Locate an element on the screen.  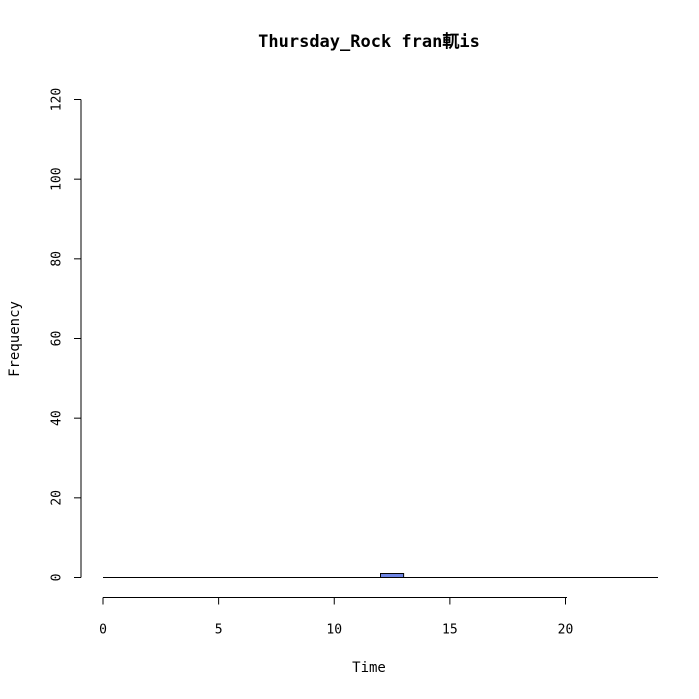
y-tick-label-80: 80 is located at coordinates (57, 259).